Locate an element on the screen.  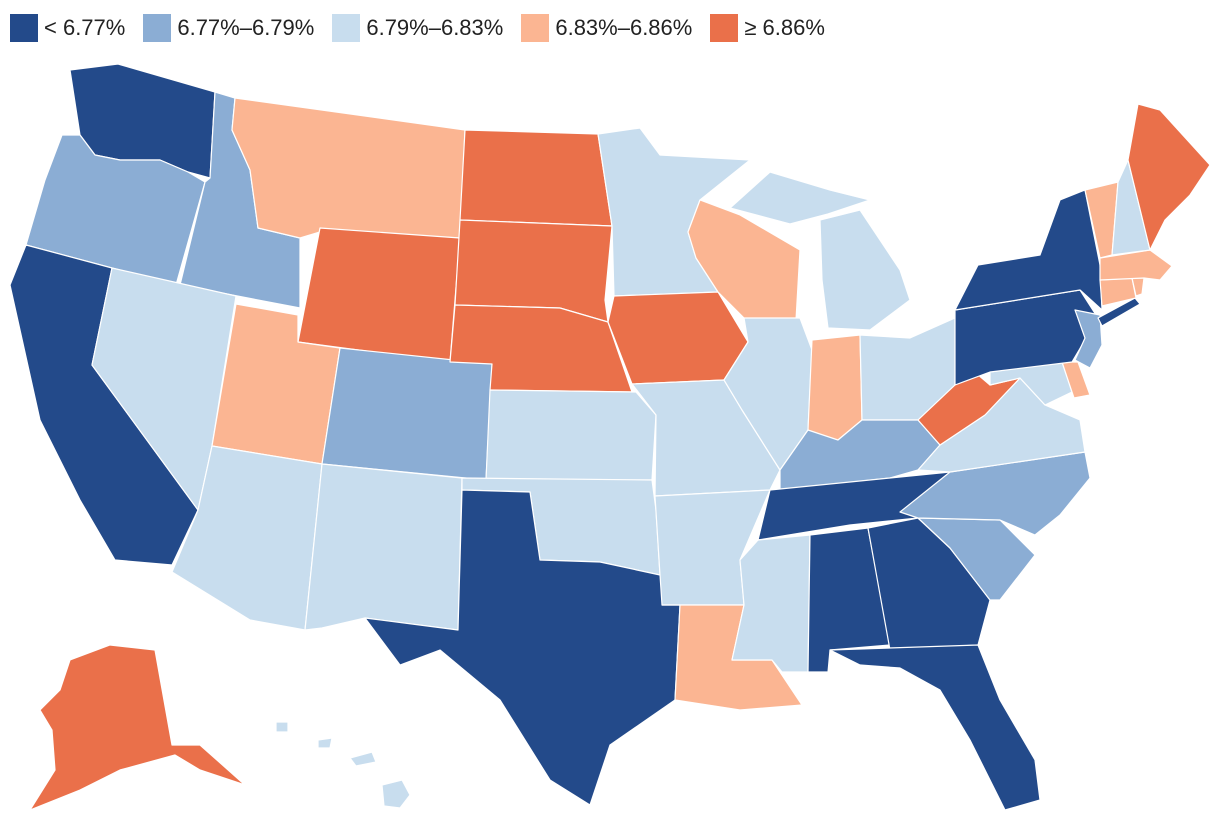
state-WY is located at coordinates (379, 295).